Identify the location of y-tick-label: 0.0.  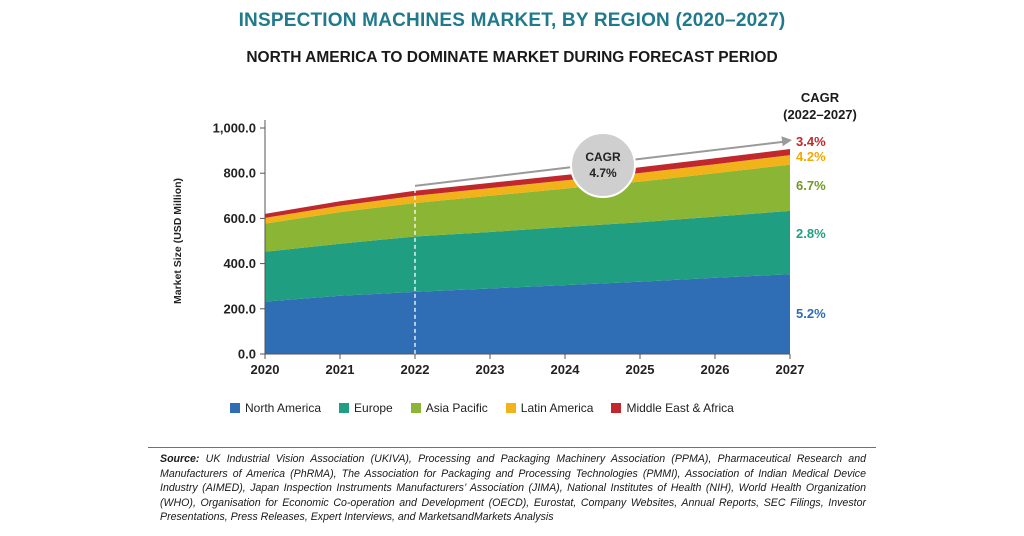
(247, 354).